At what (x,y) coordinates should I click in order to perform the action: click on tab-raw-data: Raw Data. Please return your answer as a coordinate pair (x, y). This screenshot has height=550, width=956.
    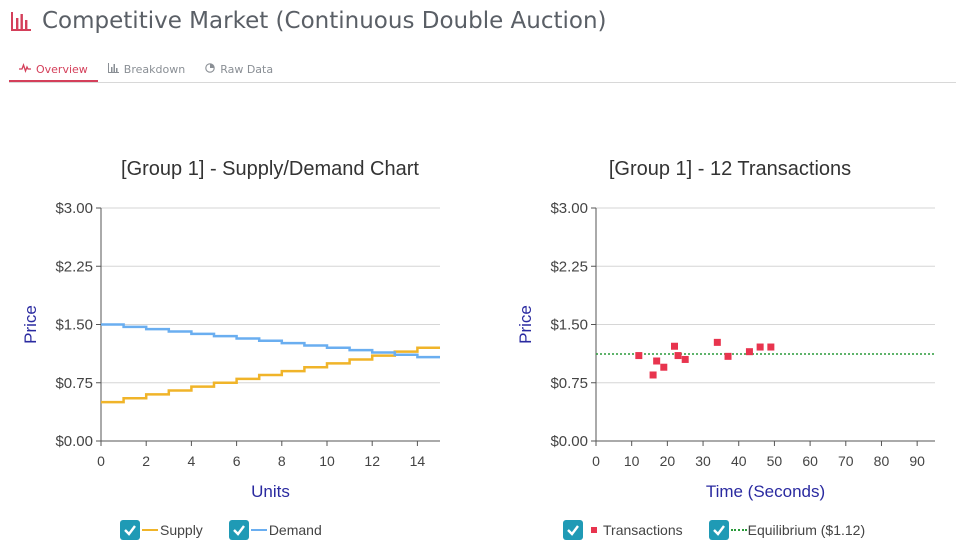
    Looking at the image, I should click on (239, 69).